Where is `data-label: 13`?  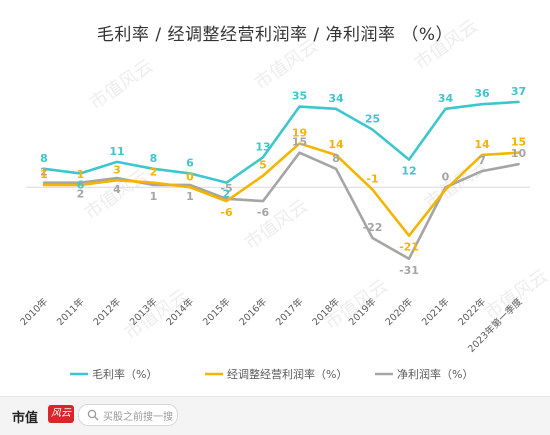 data-label: 13 is located at coordinates (262, 146).